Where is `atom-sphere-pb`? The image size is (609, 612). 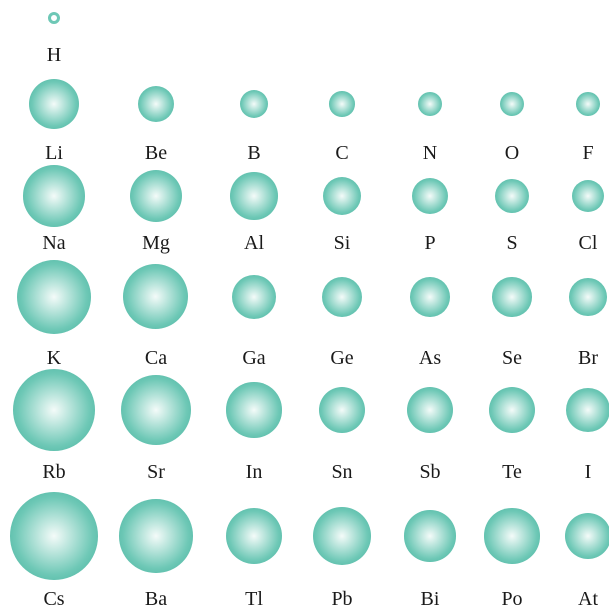 atom-sphere-pb is located at coordinates (342, 536).